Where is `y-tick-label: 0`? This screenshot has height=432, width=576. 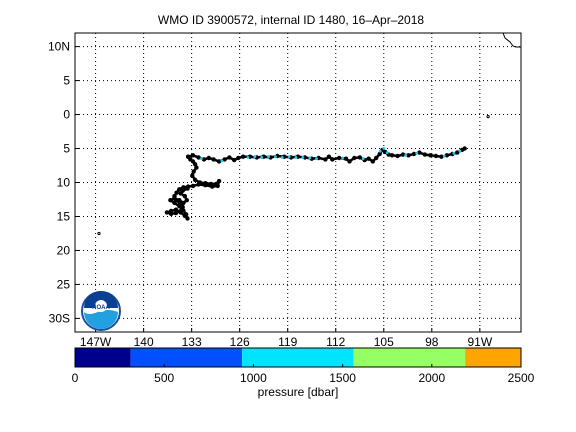 y-tick-label: 0 is located at coordinates (66, 115).